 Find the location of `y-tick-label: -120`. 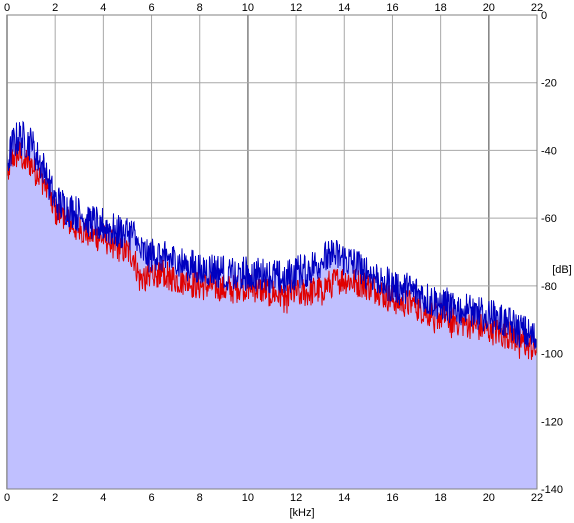

y-tick-label: -120 is located at coordinates (552, 422).